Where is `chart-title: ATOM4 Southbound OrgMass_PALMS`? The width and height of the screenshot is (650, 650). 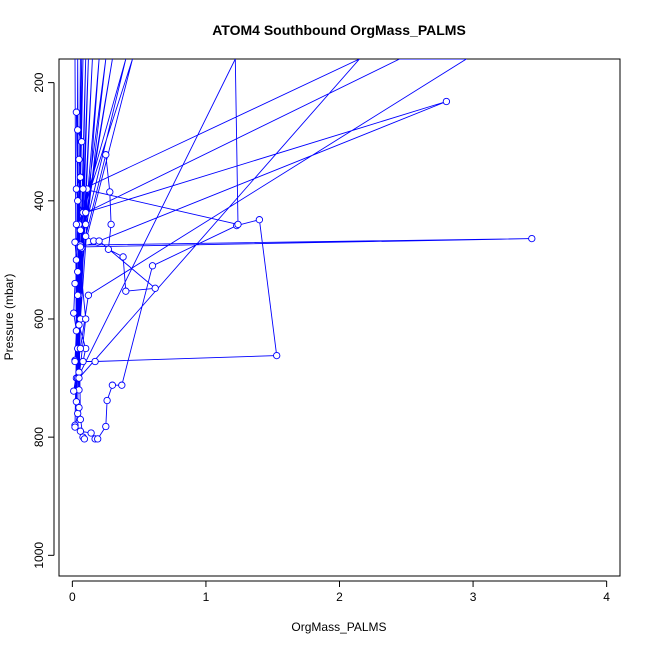
chart-title: ATOM4 Southbound OrgMass_PALMS is located at coordinates (339, 30).